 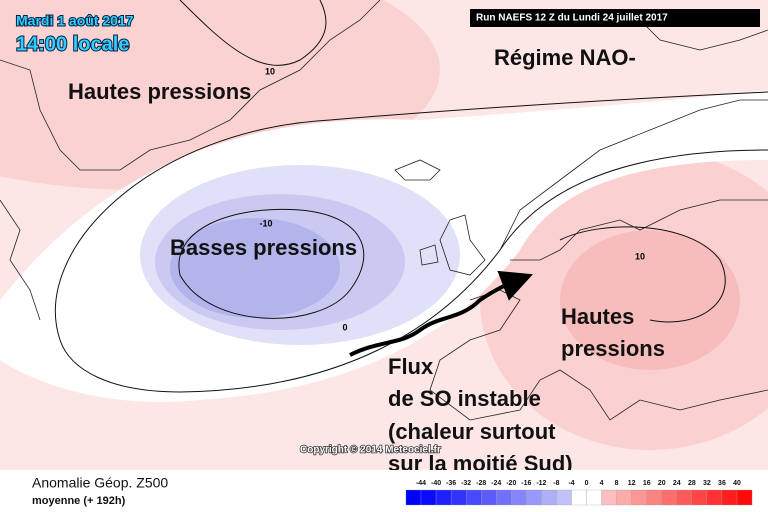 What do you see at coordinates (633, 180) in the screenshot?
I see `coast-scandinavia` at bounding box center [633, 180].